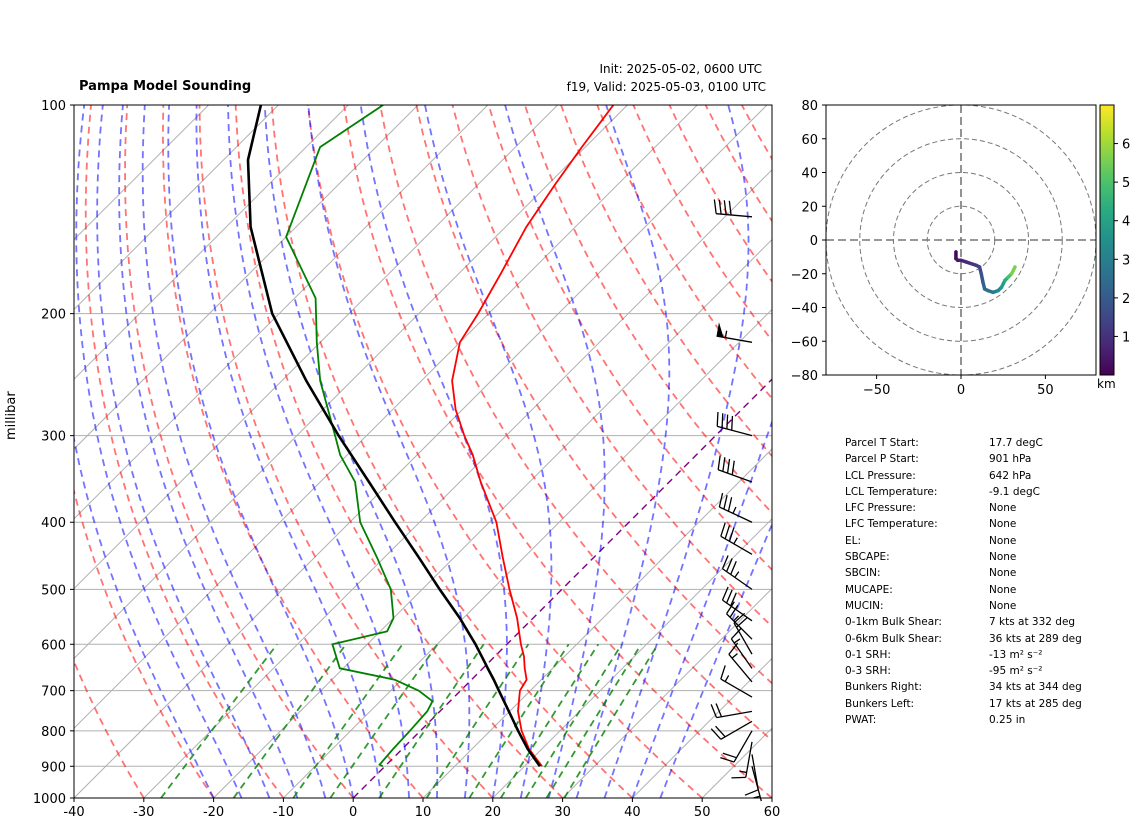 The image size is (1142, 832). I want to click on y-tick-label: 800, so click(53, 732).